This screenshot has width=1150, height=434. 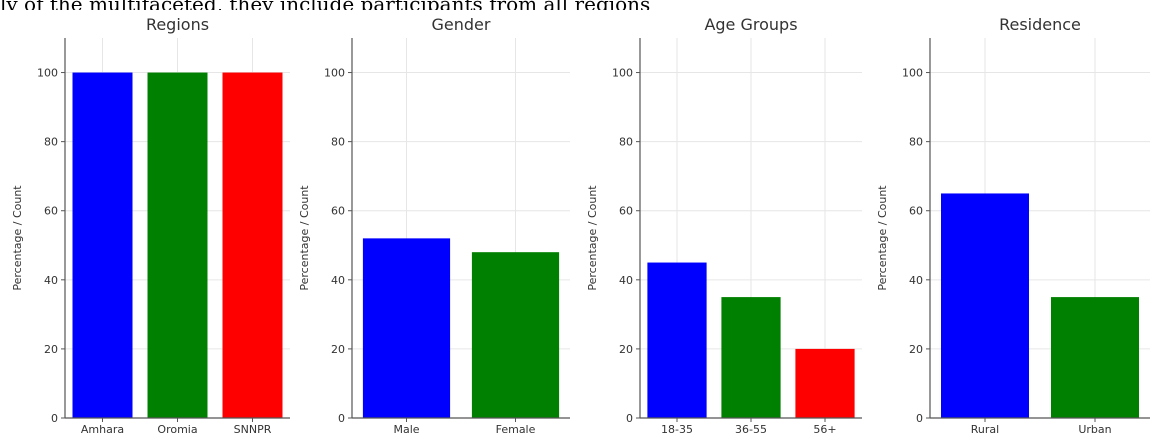 I want to click on chart-title: Residence, so click(x=1040, y=24).